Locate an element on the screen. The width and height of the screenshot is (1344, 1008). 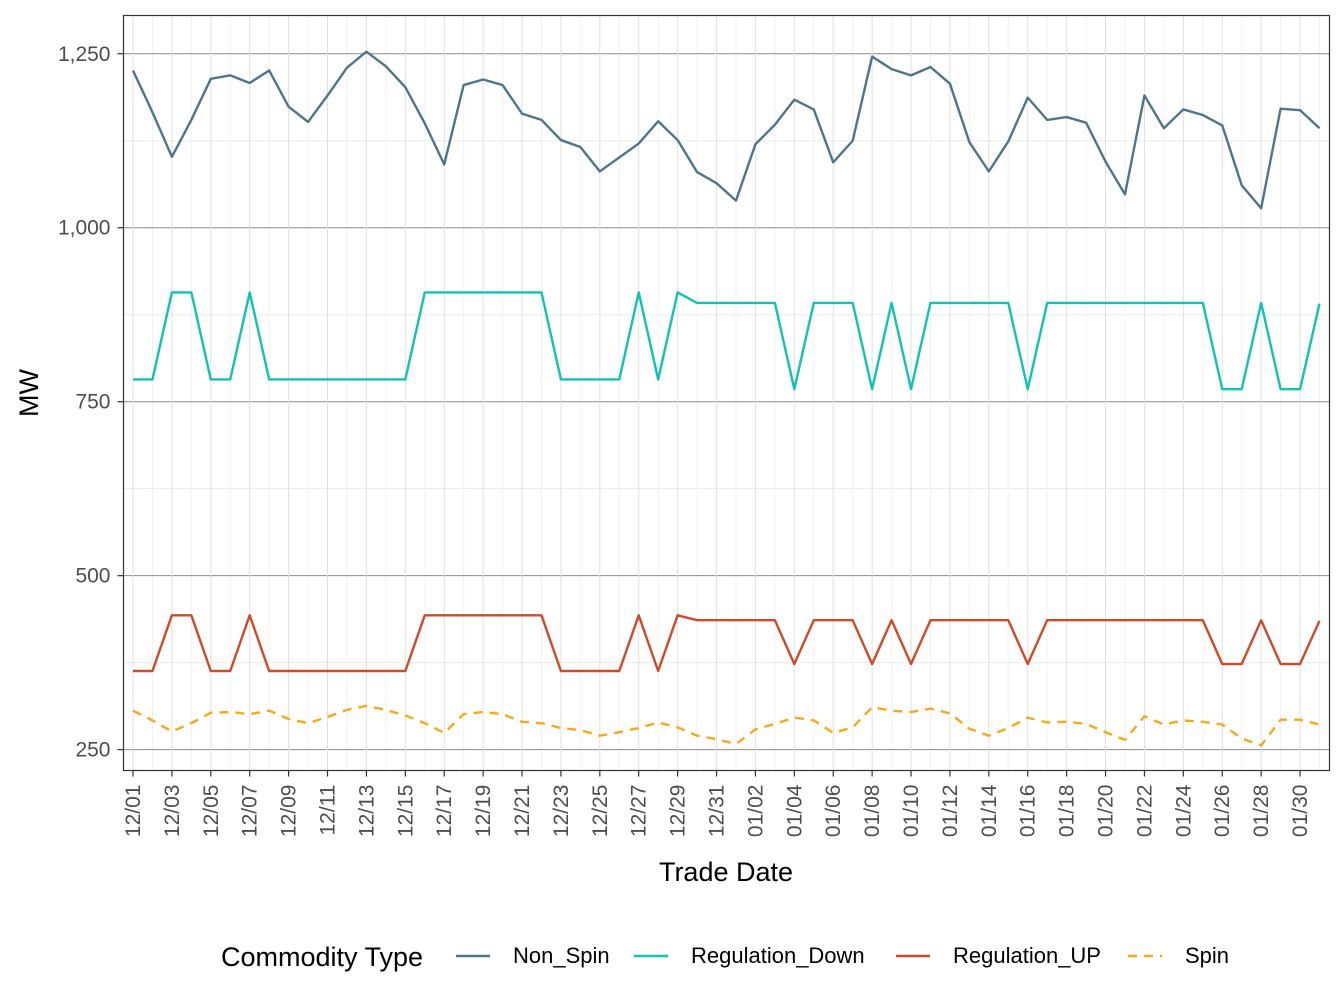
x-tick-label: 12/21 is located at coordinates (522, 811).